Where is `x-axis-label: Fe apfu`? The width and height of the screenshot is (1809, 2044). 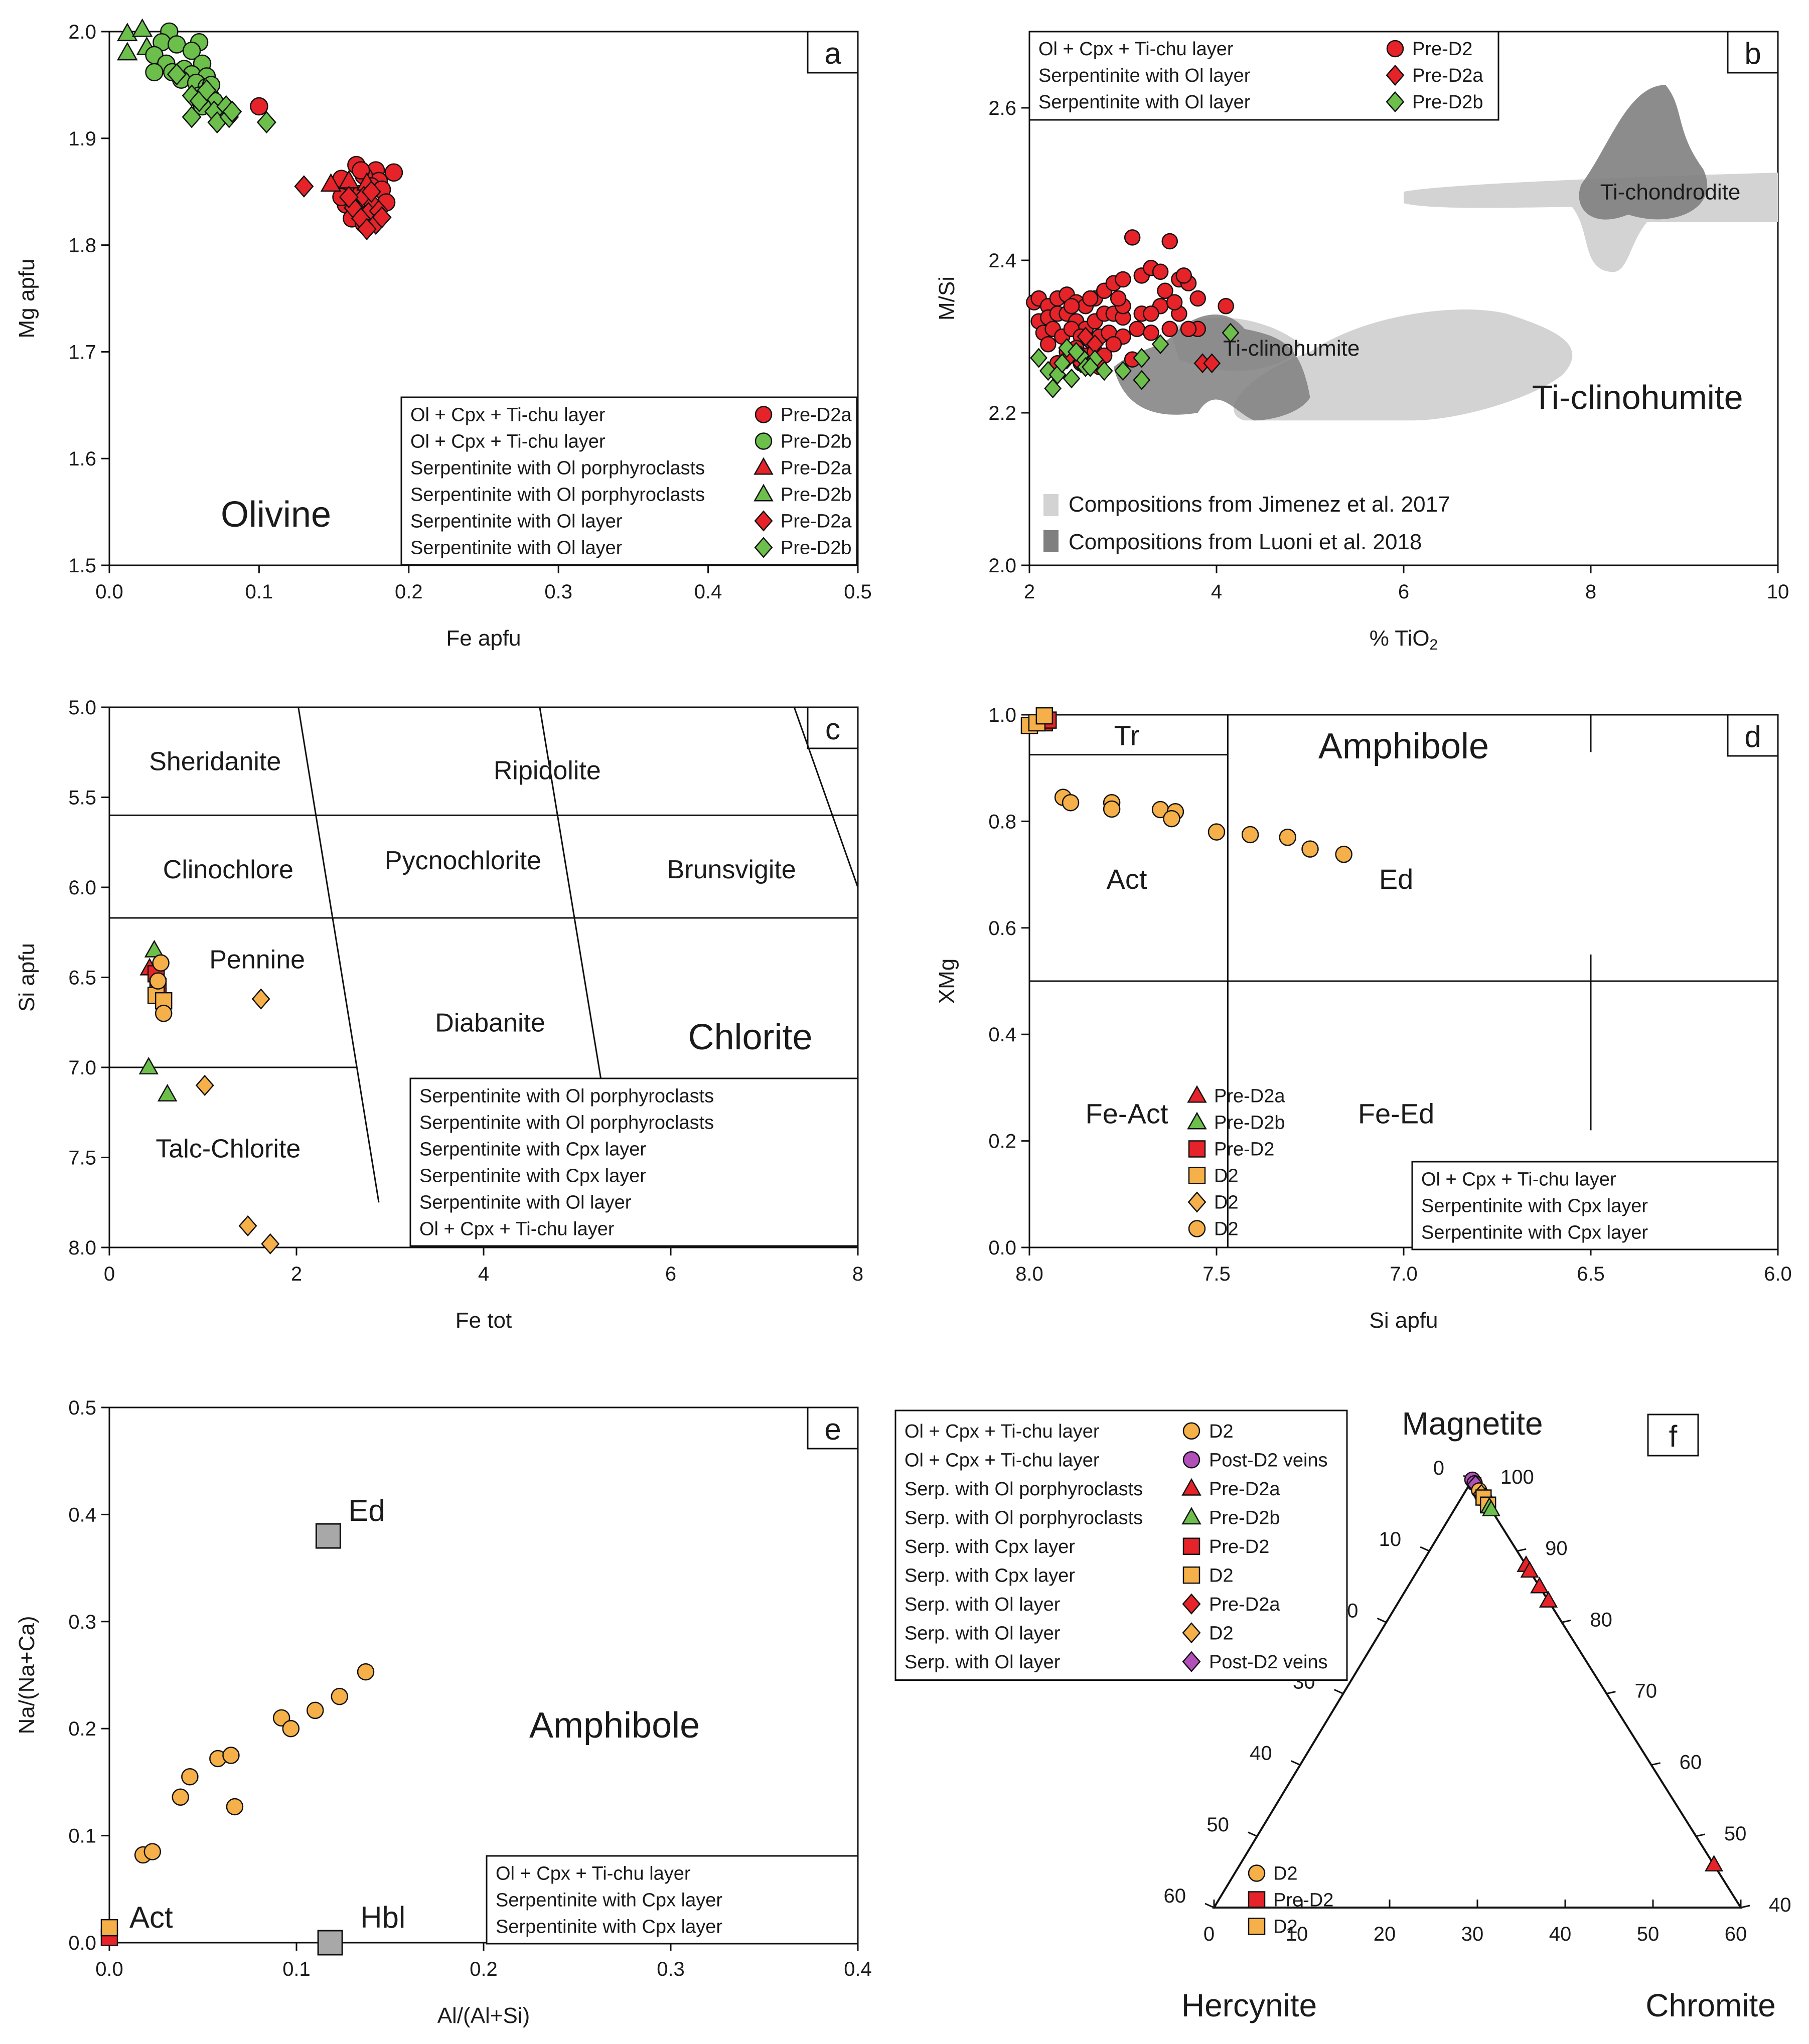 x-axis-label: Fe apfu is located at coordinates (483, 638).